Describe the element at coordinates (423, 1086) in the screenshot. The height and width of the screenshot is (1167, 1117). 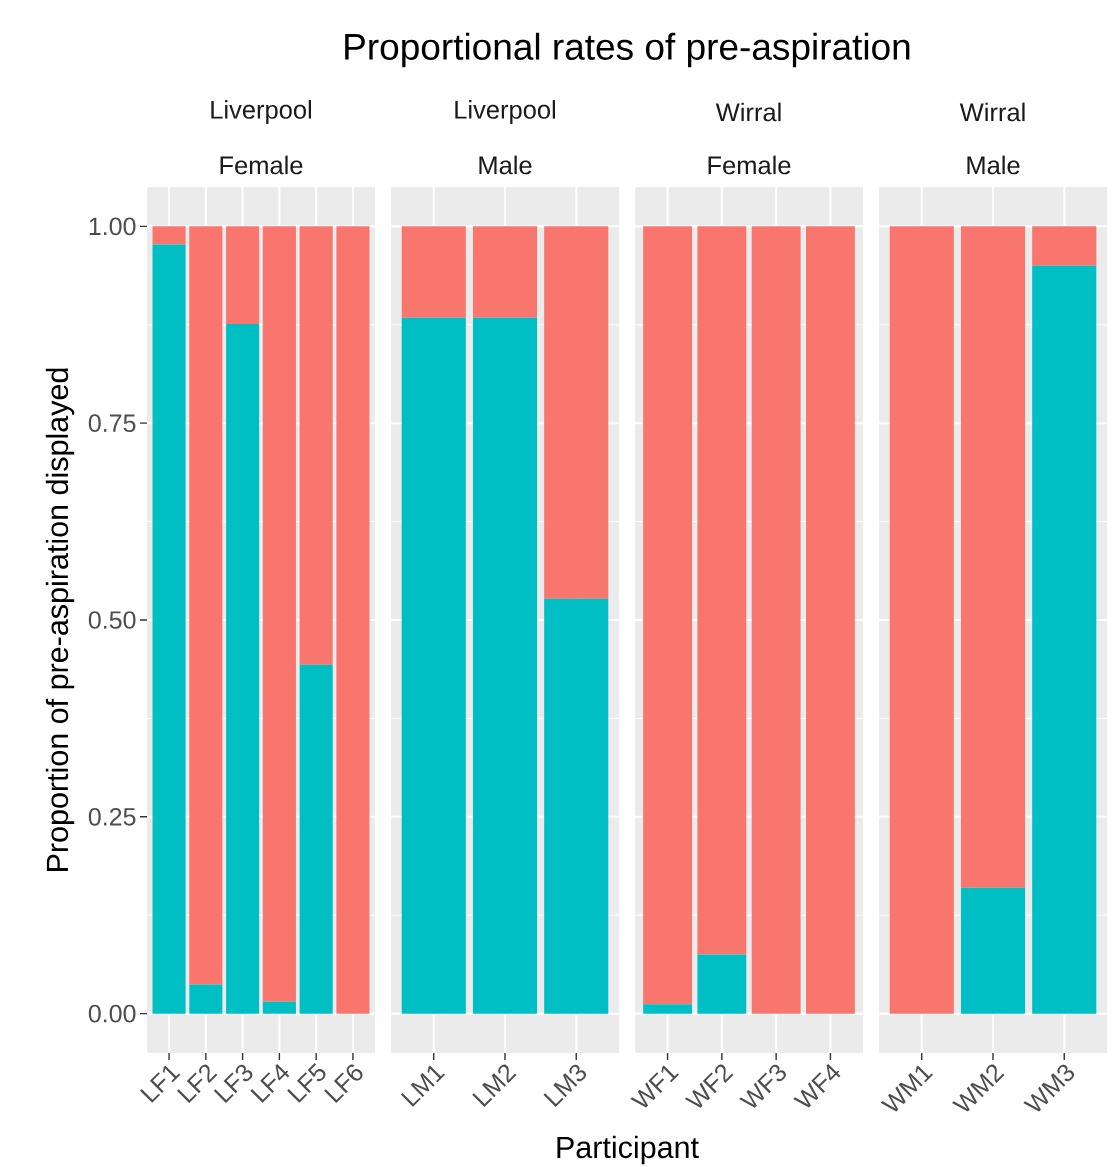
I see `x-tick-label: LM1` at that location.